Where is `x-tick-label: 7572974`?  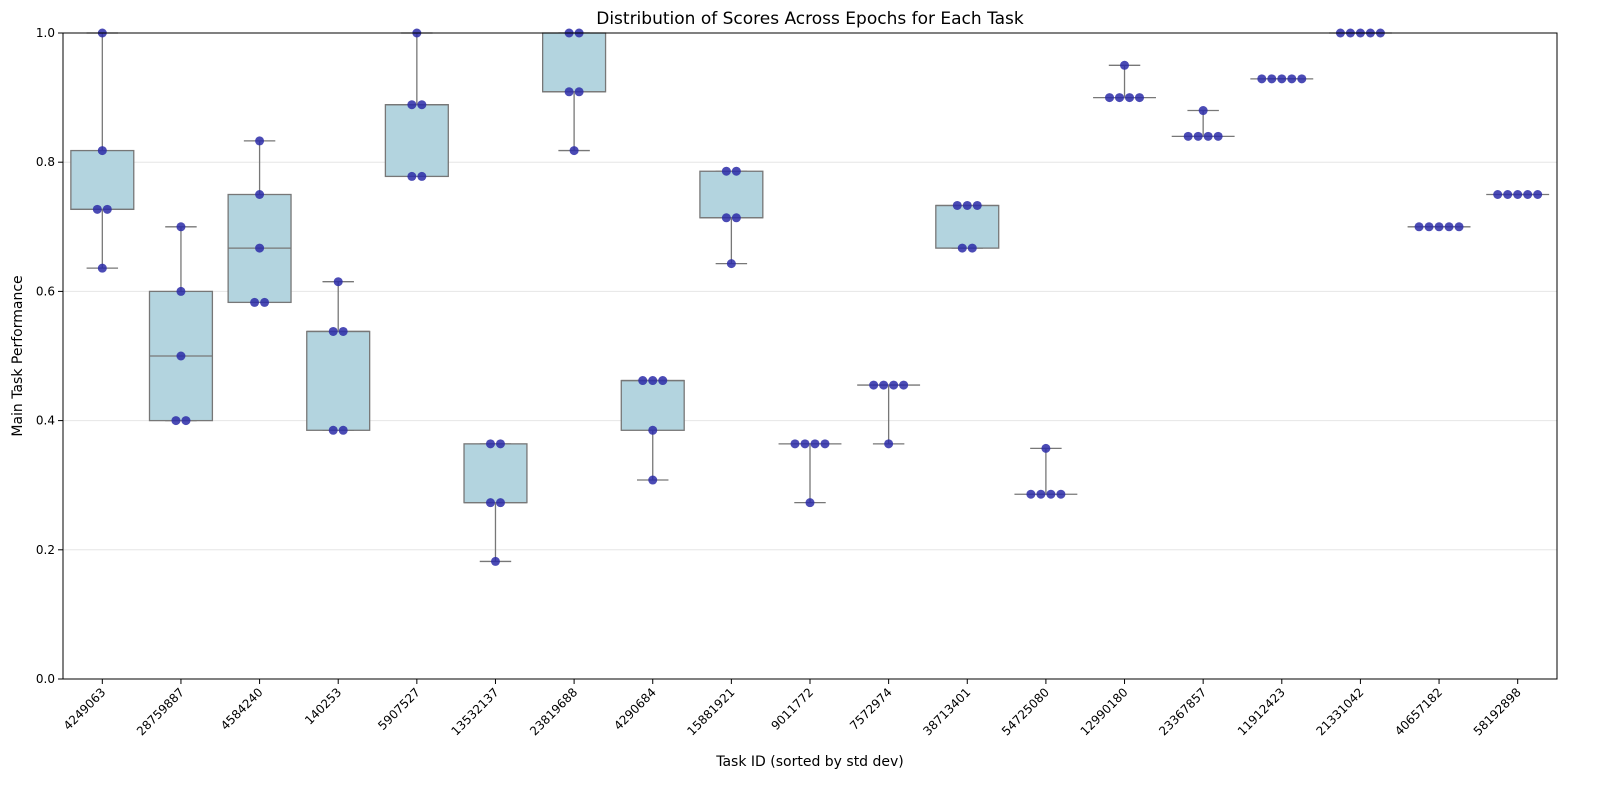 x-tick-label: 7572974 is located at coordinates (871, 709).